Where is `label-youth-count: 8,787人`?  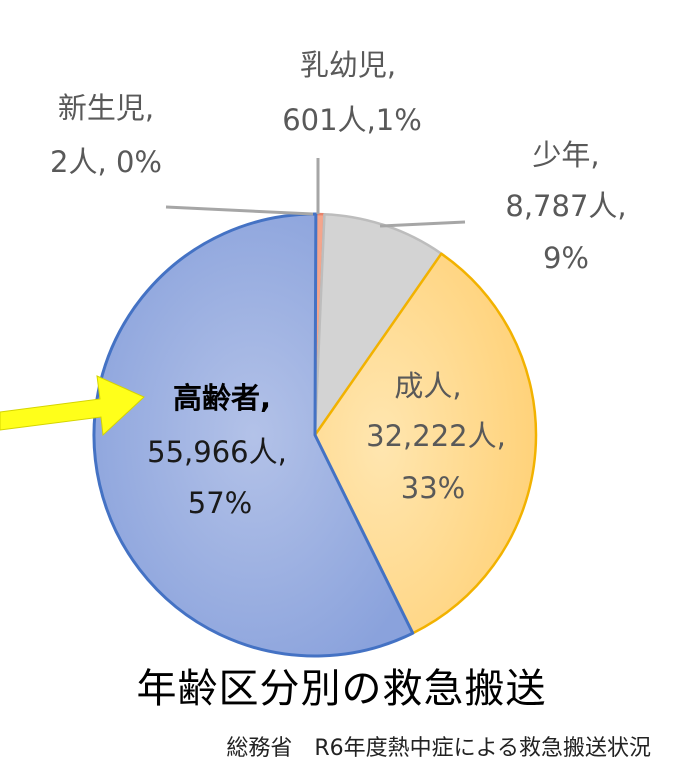 label-youth-count: 8,787人 is located at coordinates (561, 206).